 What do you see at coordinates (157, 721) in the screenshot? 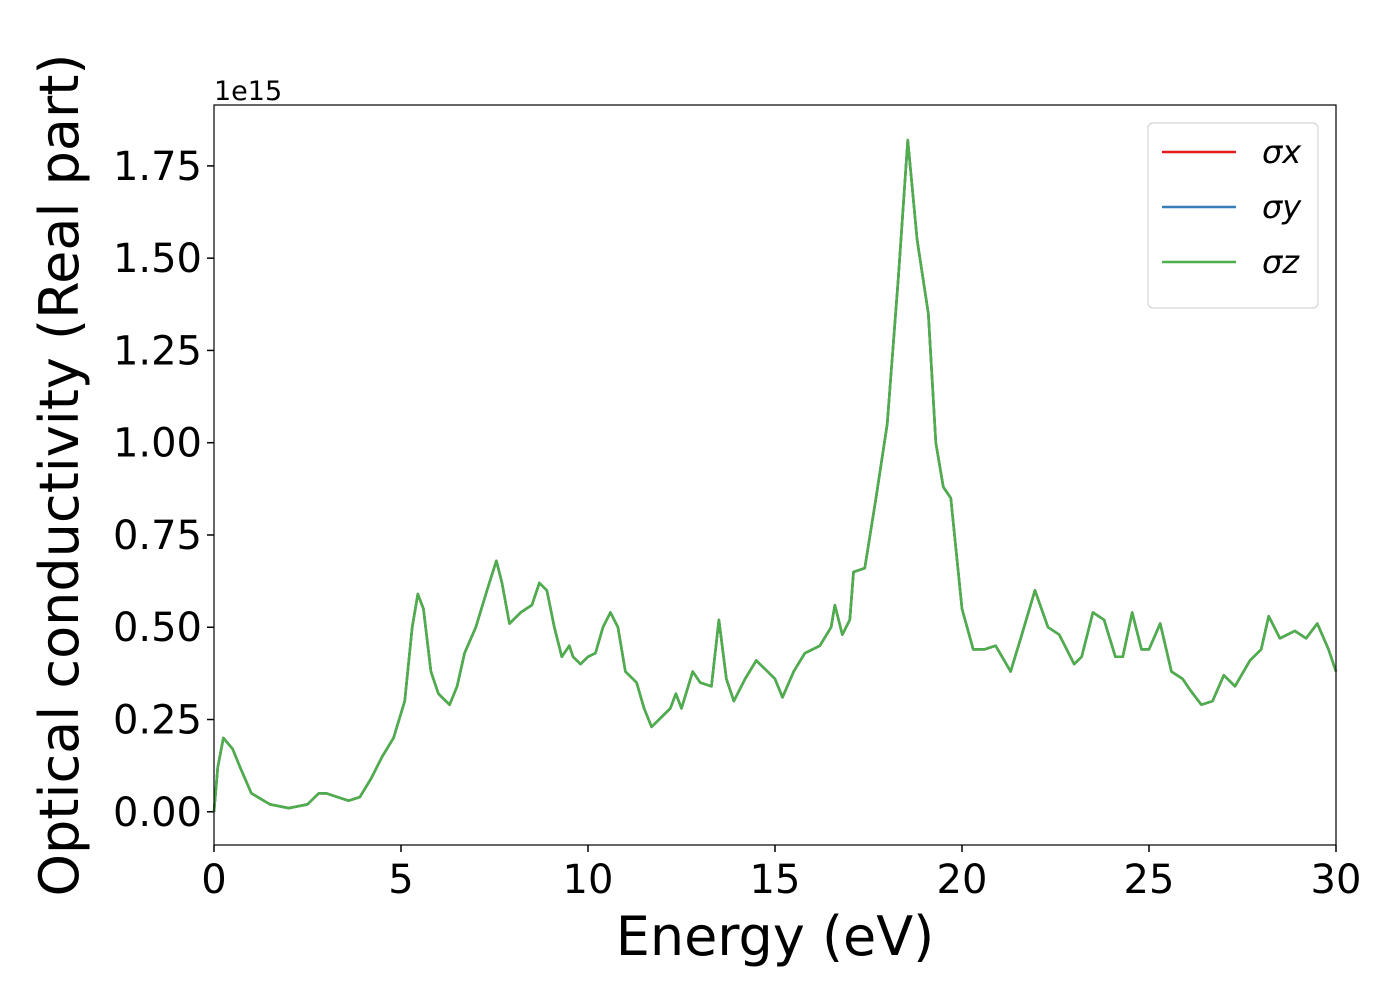
I see `y-tick-label: 0.25` at bounding box center [157, 721].